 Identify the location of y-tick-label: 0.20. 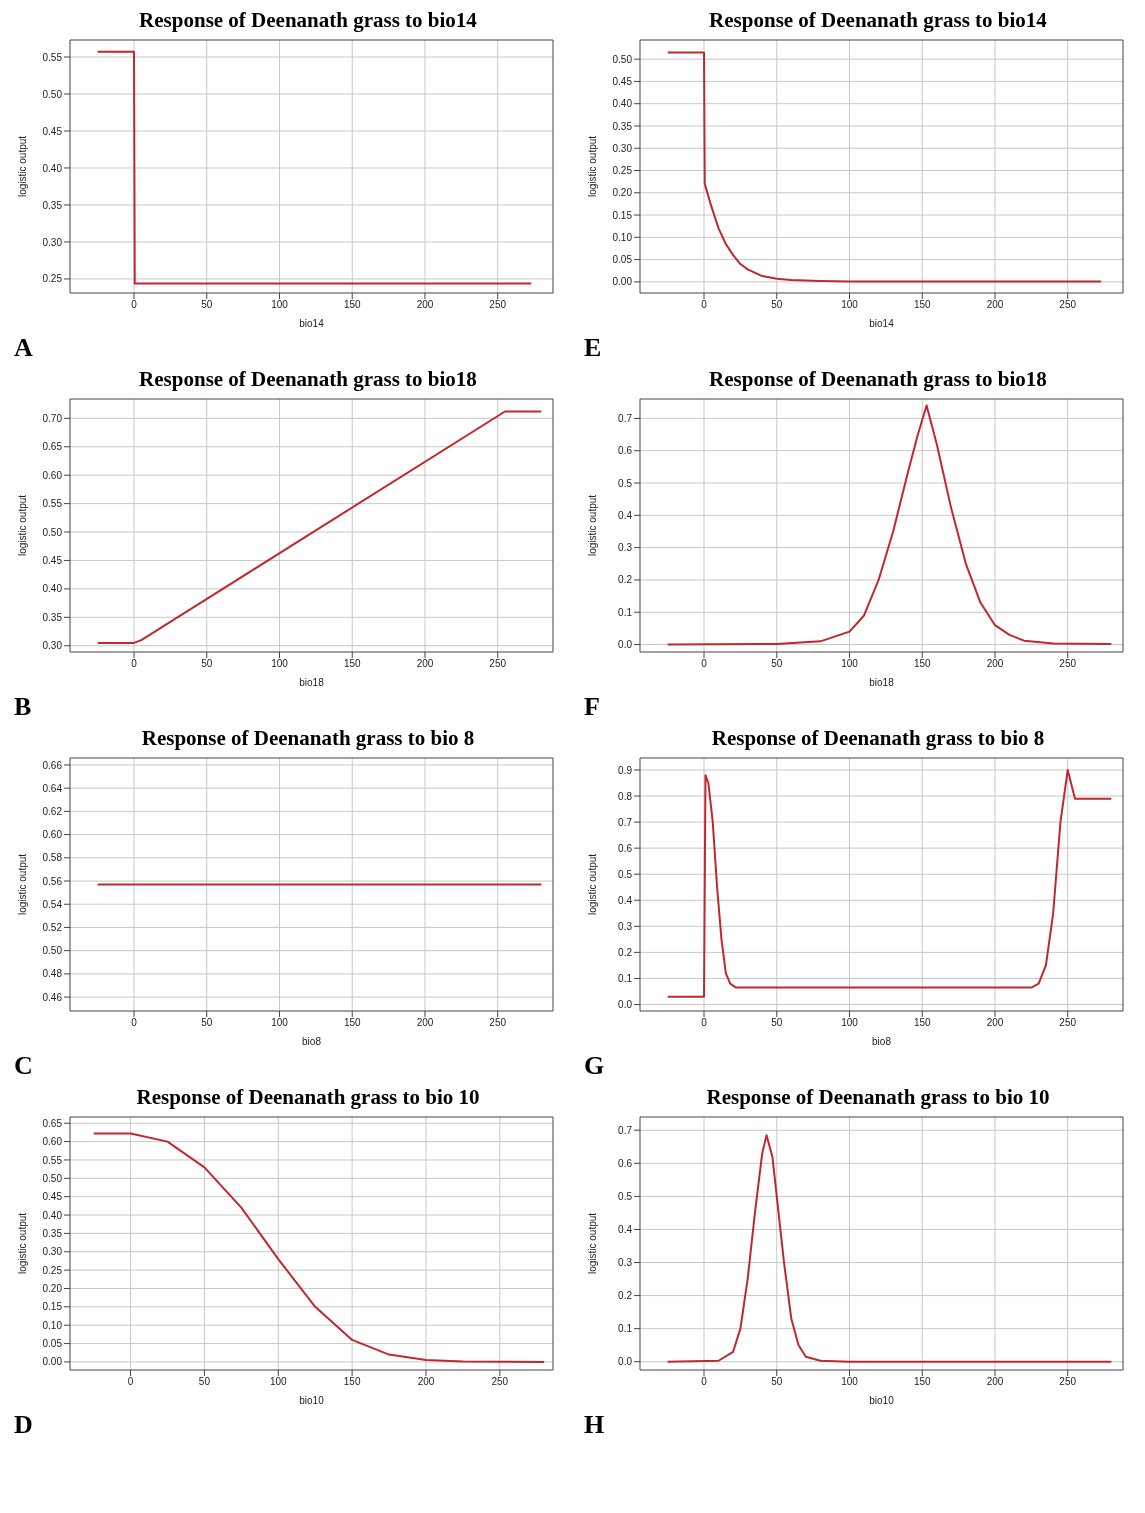
(52, 1289).